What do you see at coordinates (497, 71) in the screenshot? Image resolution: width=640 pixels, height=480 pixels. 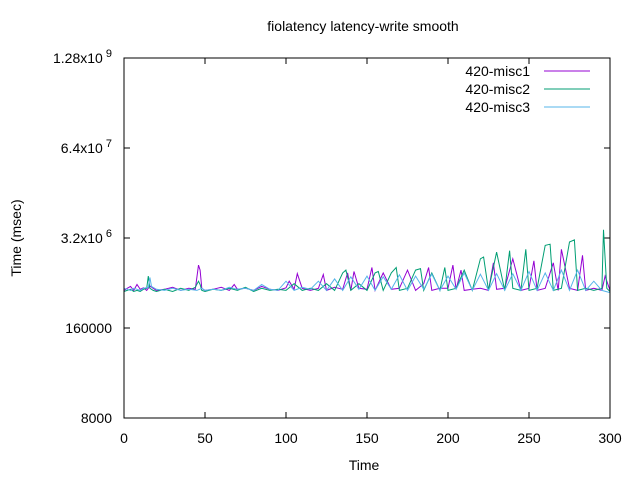 I see `legend-label: 420-misc1` at bounding box center [497, 71].